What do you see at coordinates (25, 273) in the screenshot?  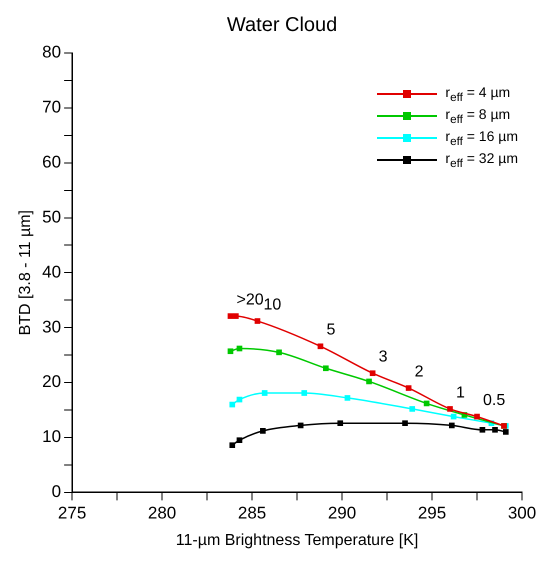 I see `y-axis-title: BTD [3.8 - 11 µm]` at bounding box center [25, 273].